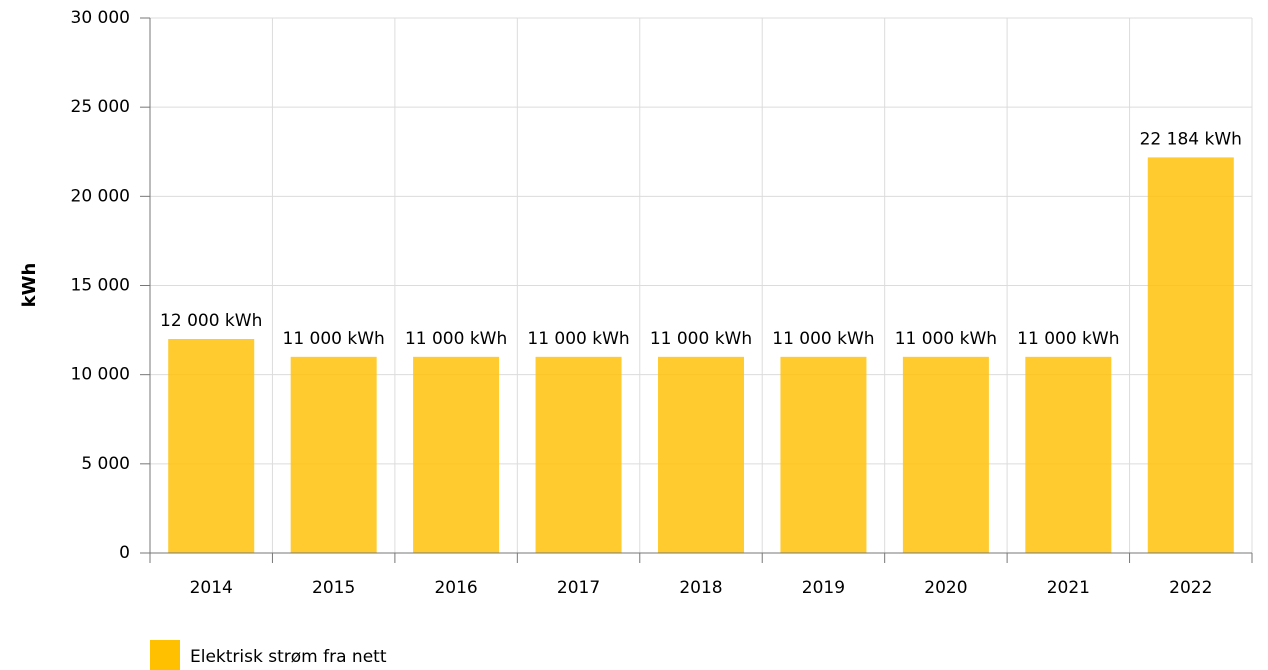 The width and height of the screenshot is (1268, 670). Describe the element at coordinates (165, 655) in the screenshot. I see `legend-swatch` at that location.